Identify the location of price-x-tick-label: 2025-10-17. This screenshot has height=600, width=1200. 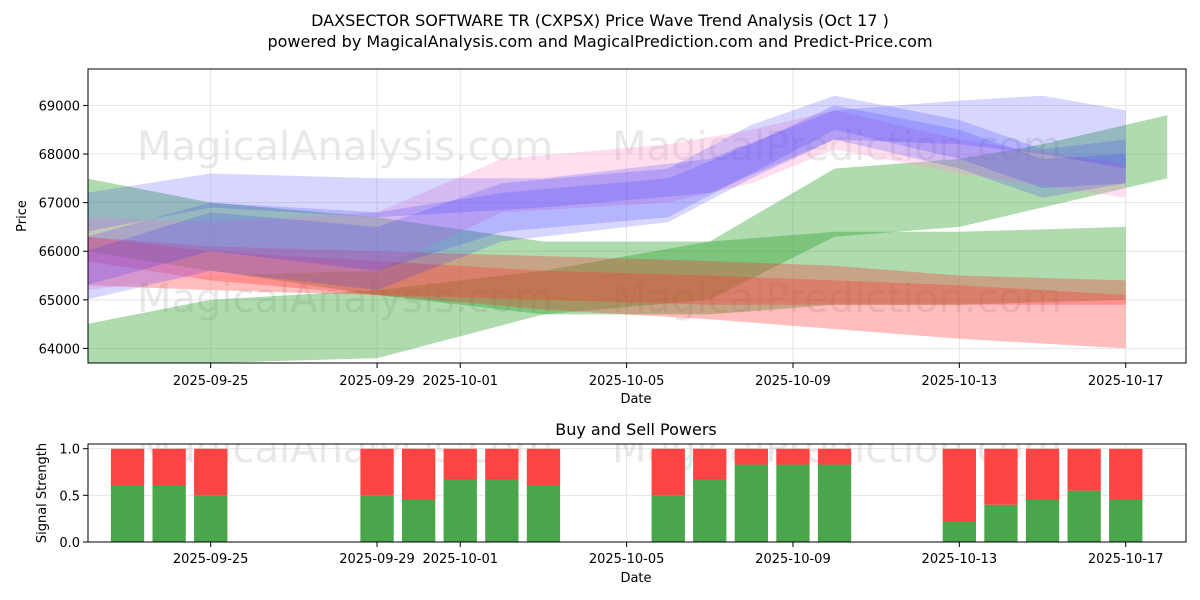
(1126, 381).